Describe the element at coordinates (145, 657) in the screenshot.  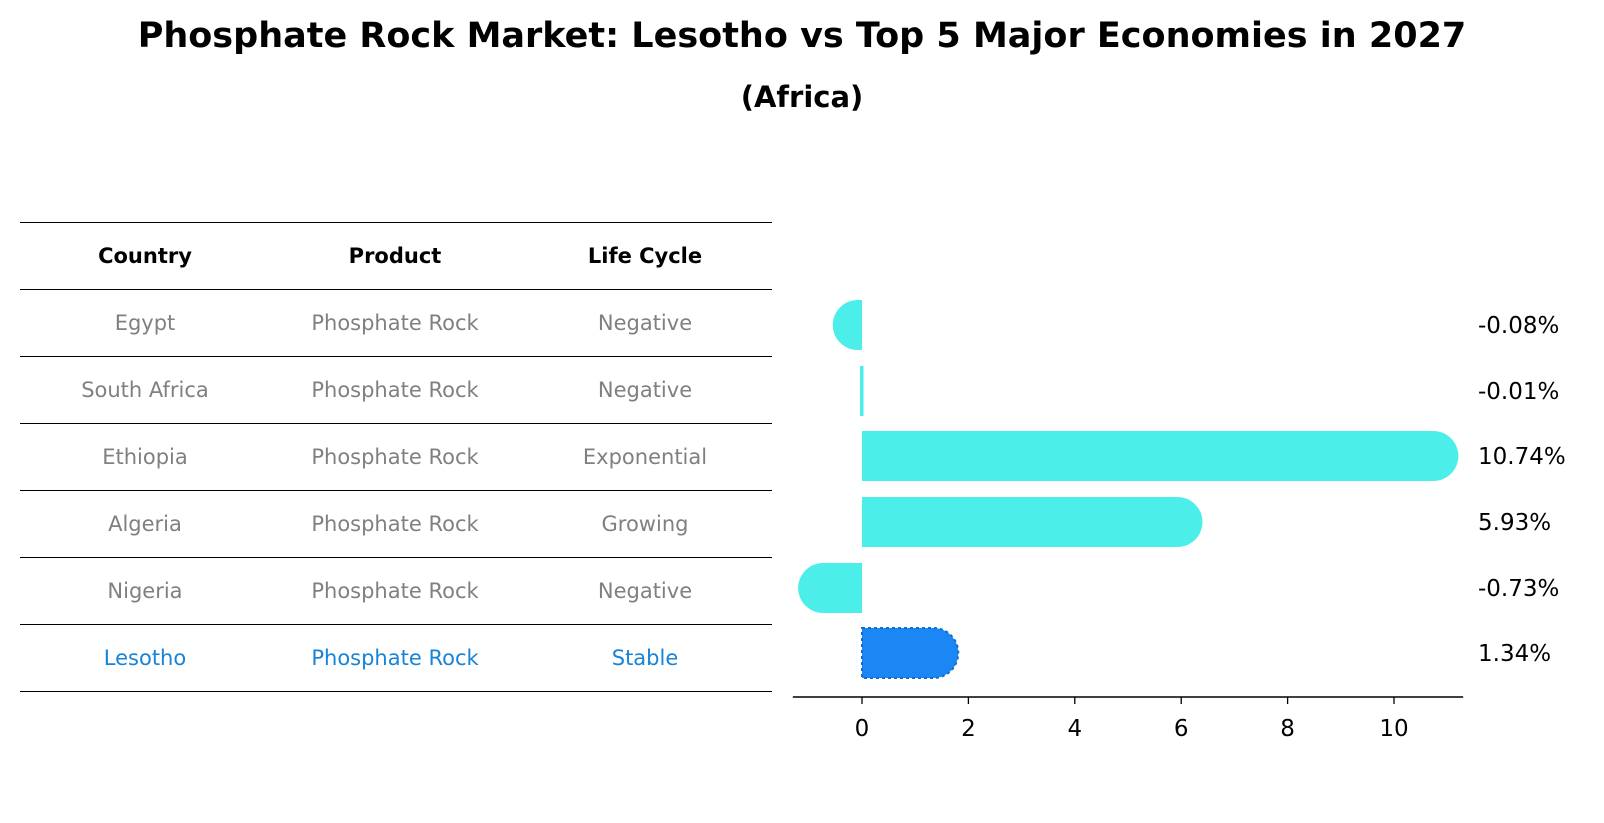
I see `table-cell-country: Lesotho` at that location.